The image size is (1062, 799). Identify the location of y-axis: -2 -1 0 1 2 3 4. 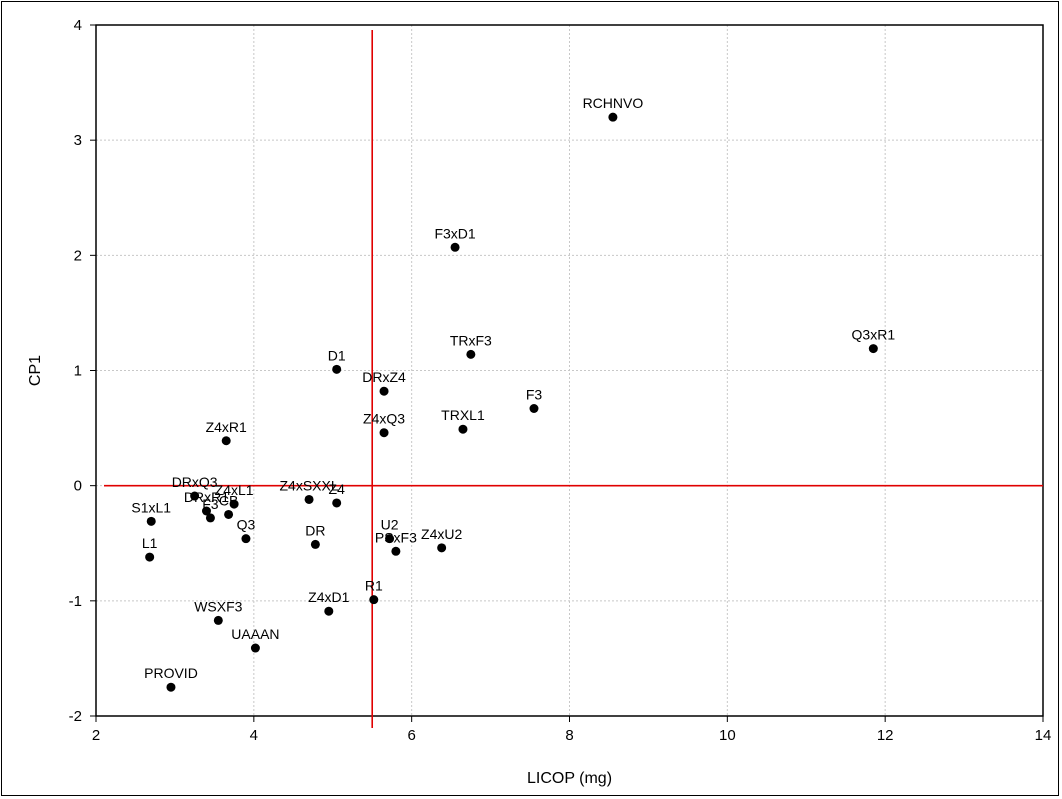
(82, 371).